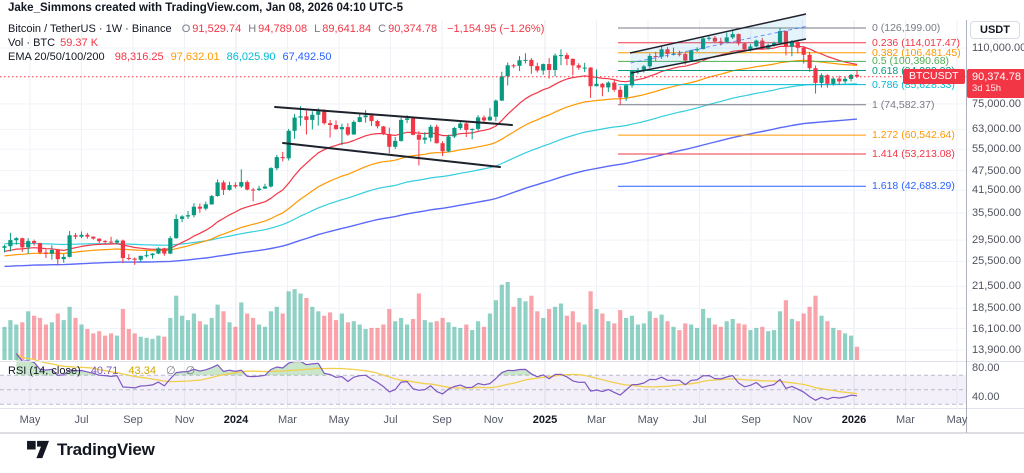 The width and height of the screenshot is (1024, 473). What do you see at coordinates (32, 43) in the screenshot?
I see `volume-label: Vol · BTC` at bounding box center [32, 43].